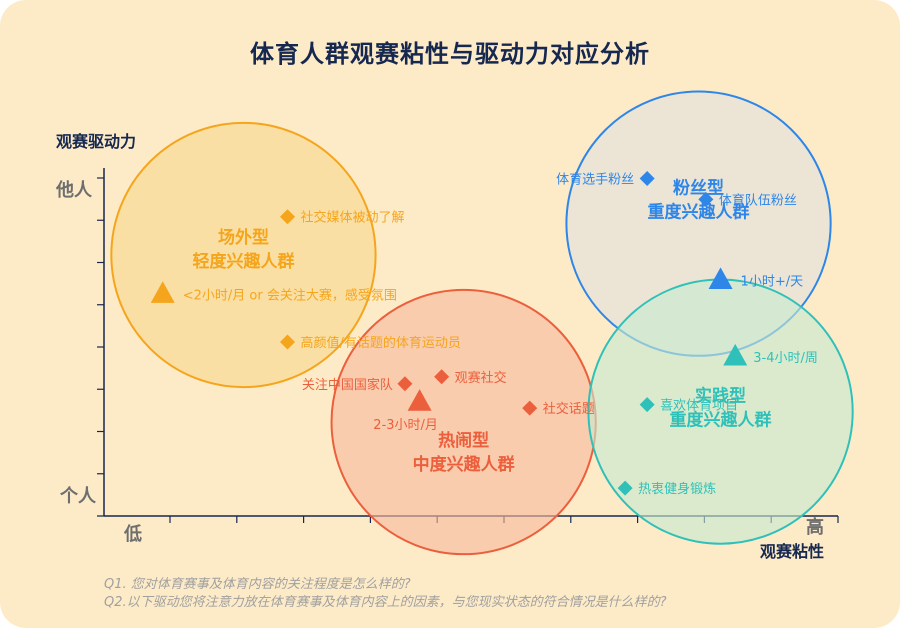 Image resolution: width=900 pixels, height=628 pixels. What do you see at coordinates (463, 440) in the screenshot?
I see `group-name: 热闹型` at bounding box center [463, 440].